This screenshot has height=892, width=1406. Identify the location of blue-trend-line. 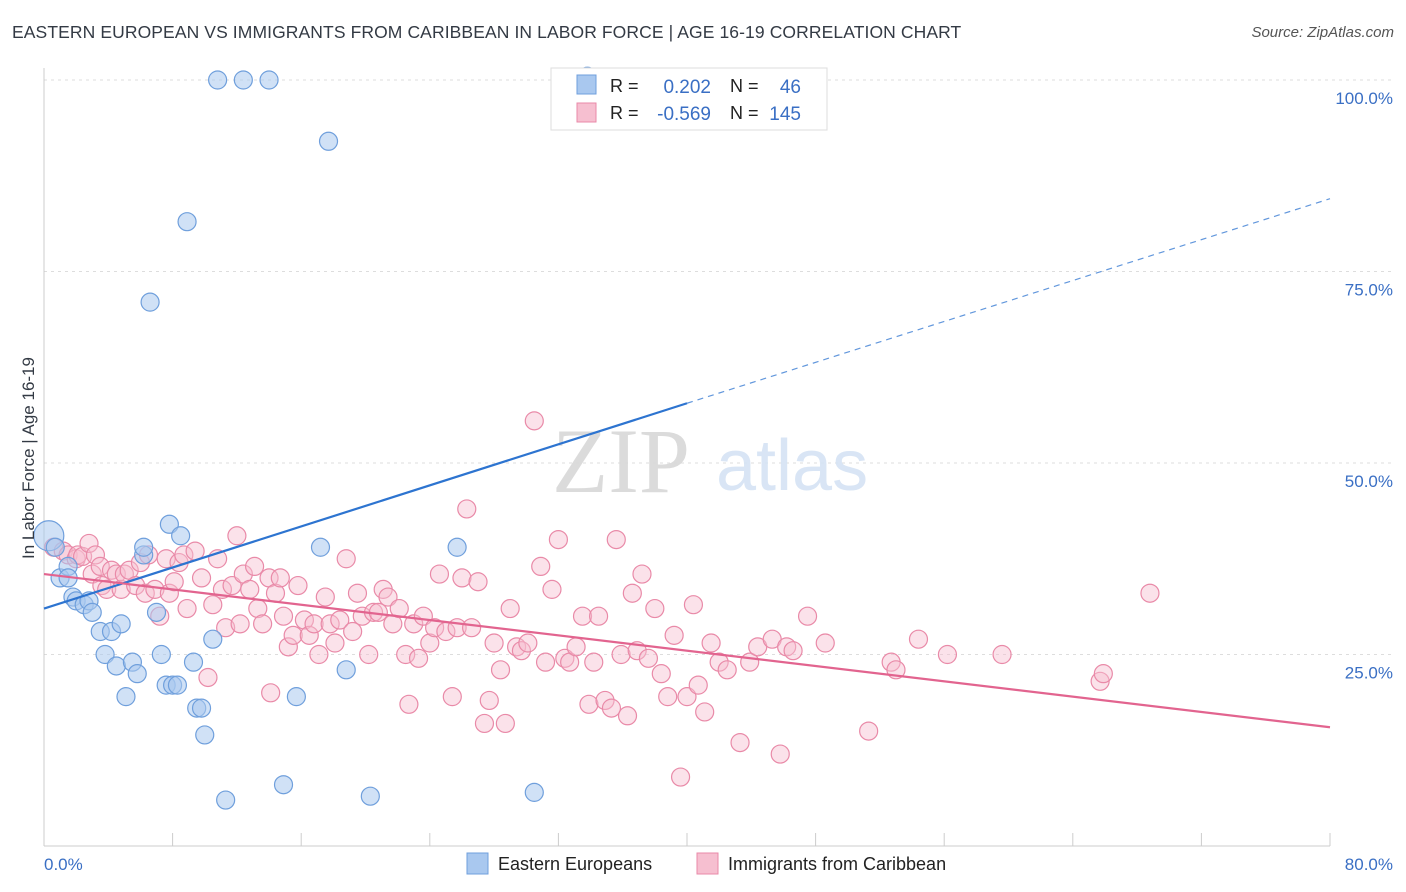
(365, 506).